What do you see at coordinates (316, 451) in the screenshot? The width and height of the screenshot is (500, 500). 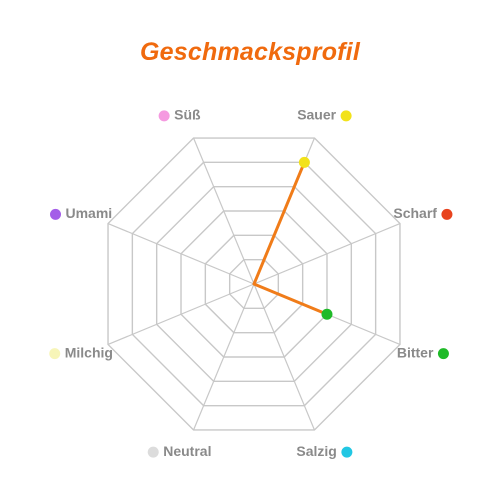 I see `axis-label-text: Salzig` at bounding box center [316, 451].